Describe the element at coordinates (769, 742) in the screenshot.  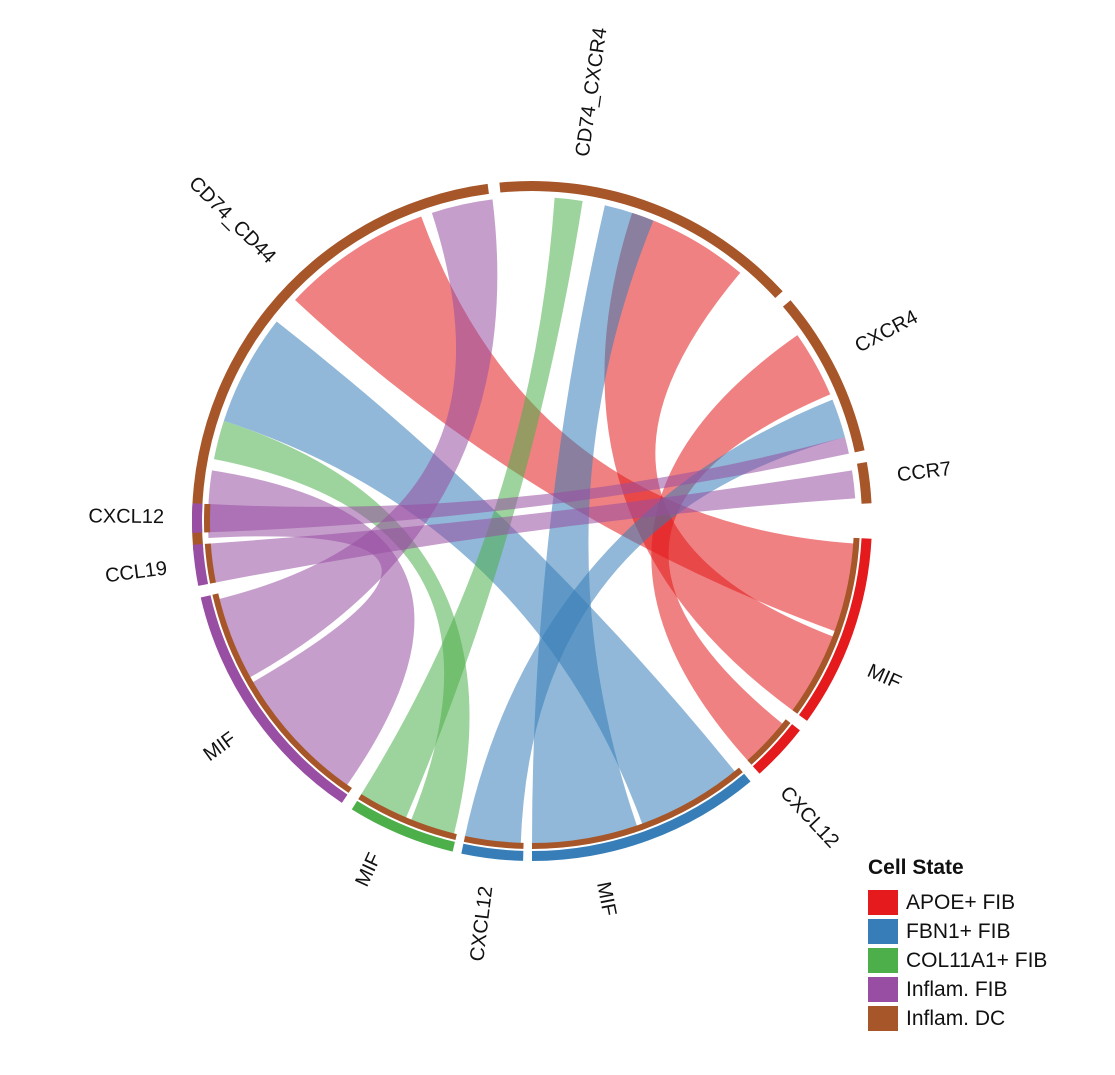
I see `sector-inner-arc-apoe_cxcl12` at that location.